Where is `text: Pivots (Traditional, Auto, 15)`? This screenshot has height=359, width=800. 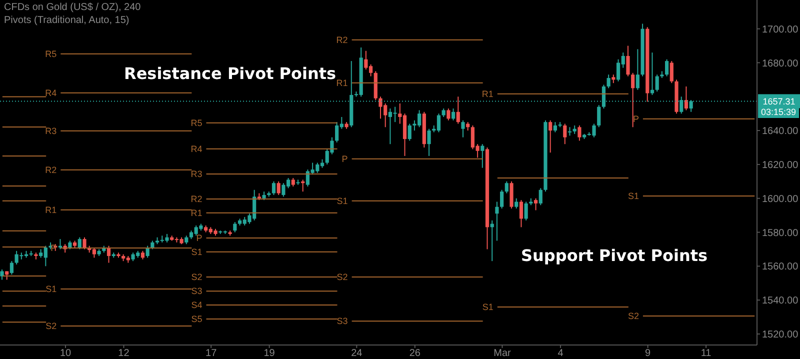
text: Pivots (Traditional, Auto, 15) is located at coordinates (67, 20).